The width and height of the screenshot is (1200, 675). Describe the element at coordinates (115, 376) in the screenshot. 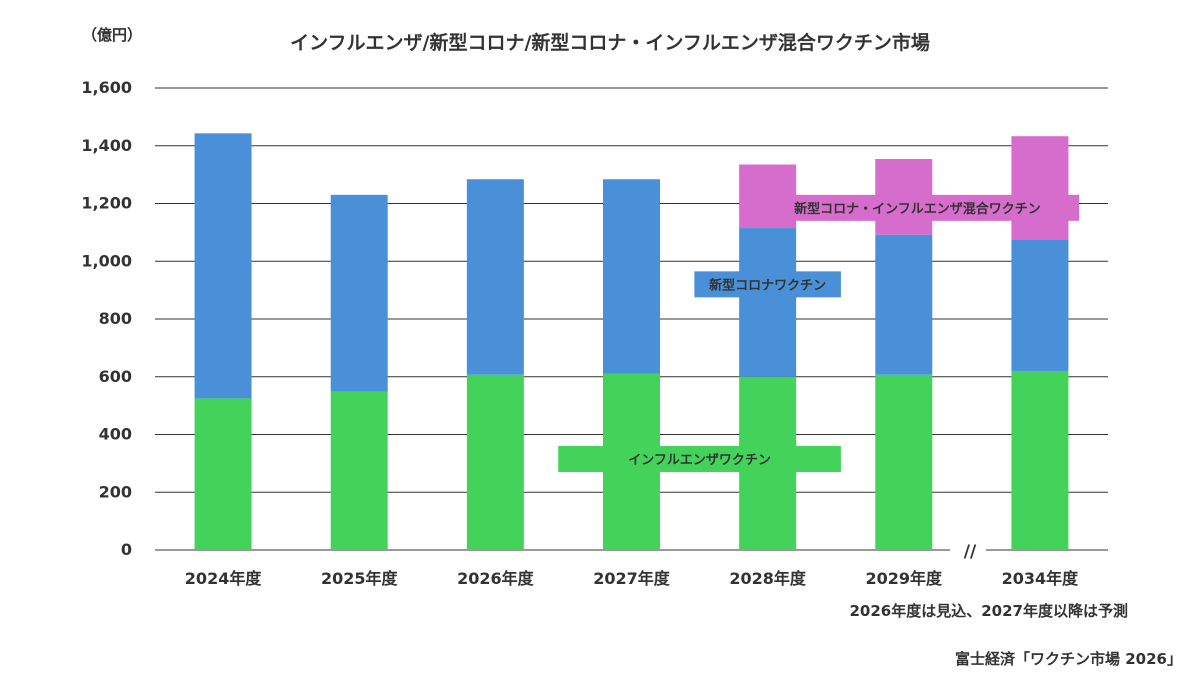

I see `y-tick-label: 600` at that location.